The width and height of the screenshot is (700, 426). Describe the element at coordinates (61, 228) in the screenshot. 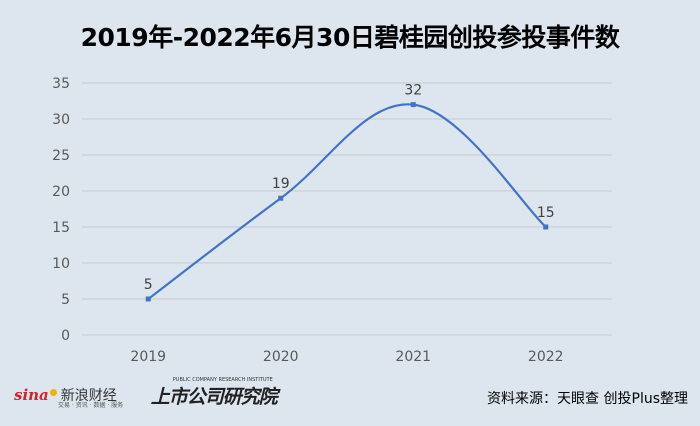

I see `y-tick-label: 15` at that location.